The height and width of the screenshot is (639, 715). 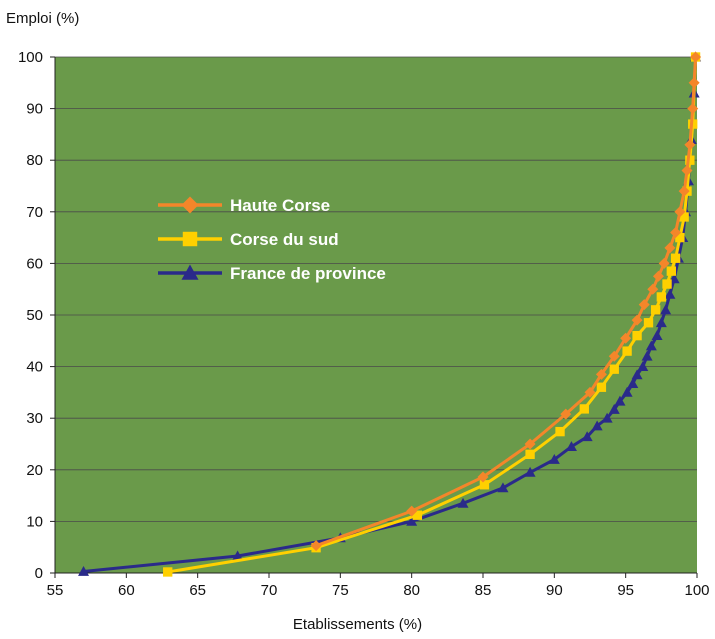 I want to click on x-tick-label: 60, so click(x=126, y=590).